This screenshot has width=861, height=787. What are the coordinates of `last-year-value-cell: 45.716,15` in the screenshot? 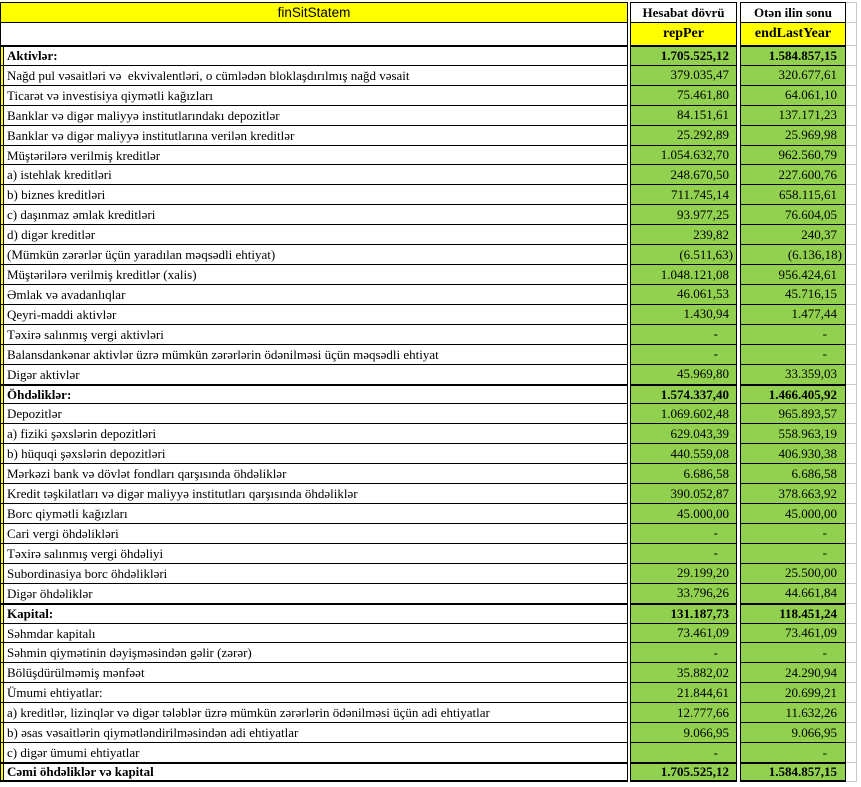 It's located at (793, 293).